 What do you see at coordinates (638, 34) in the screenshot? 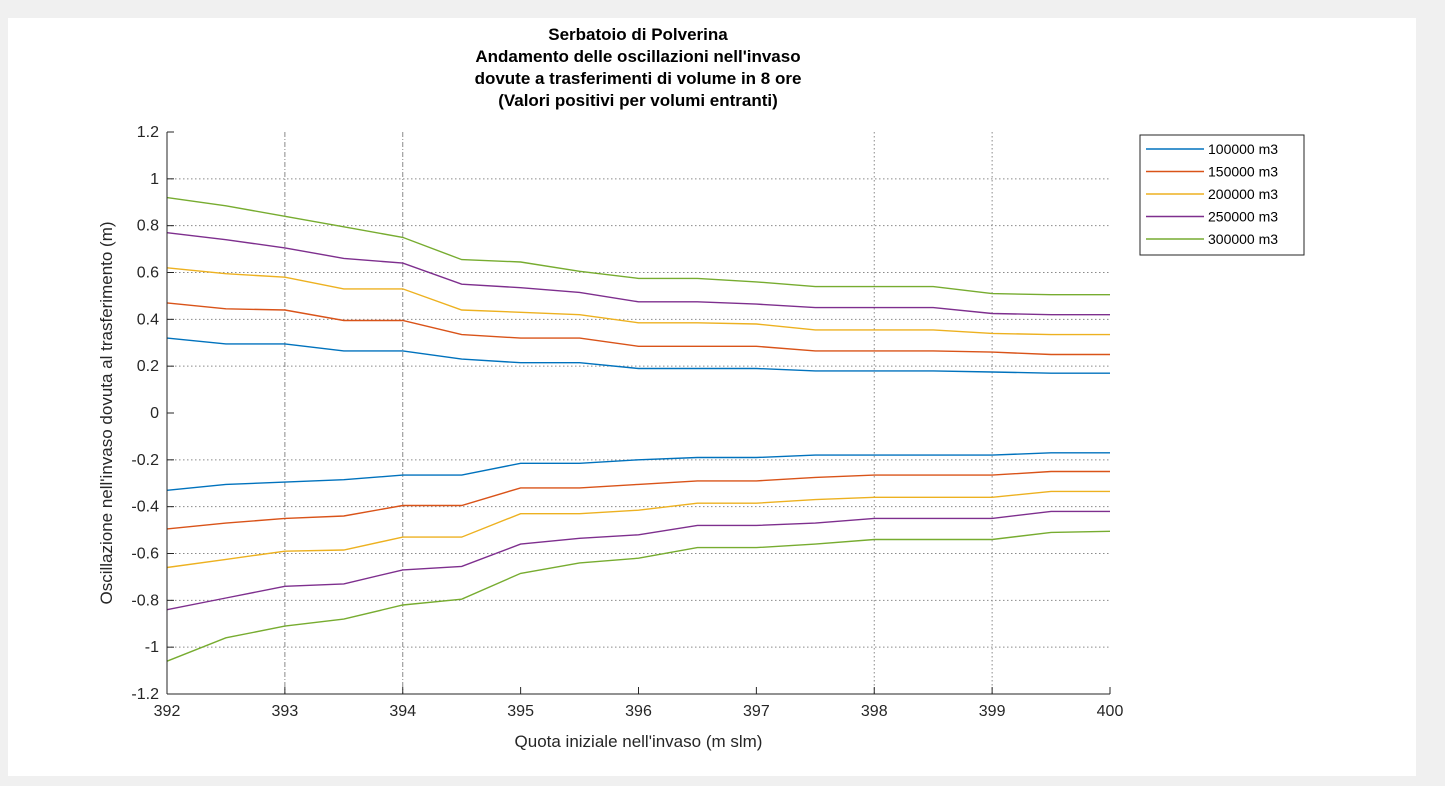
I see `chart-title-line: Serbatoio di Polverina` at bounding box center [638, 34].